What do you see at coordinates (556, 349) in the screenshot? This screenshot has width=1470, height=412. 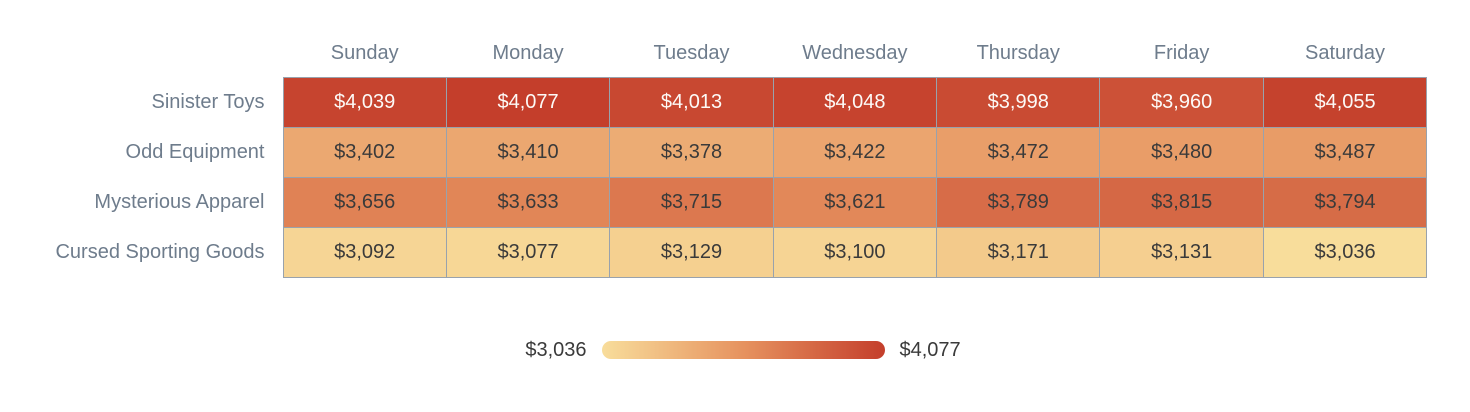 I see `legend-min-label: $3,036` at bounding box center [556, 349].